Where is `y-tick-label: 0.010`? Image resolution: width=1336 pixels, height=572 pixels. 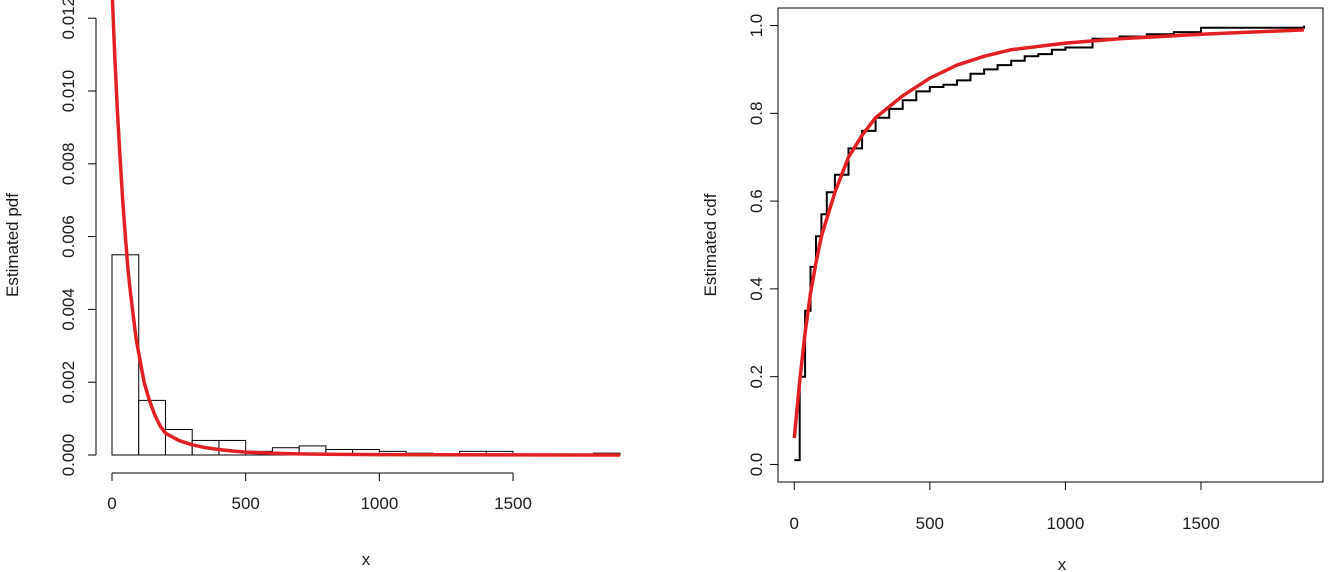 y-tick-label: 0.010 is located at coordinates (68, 91).